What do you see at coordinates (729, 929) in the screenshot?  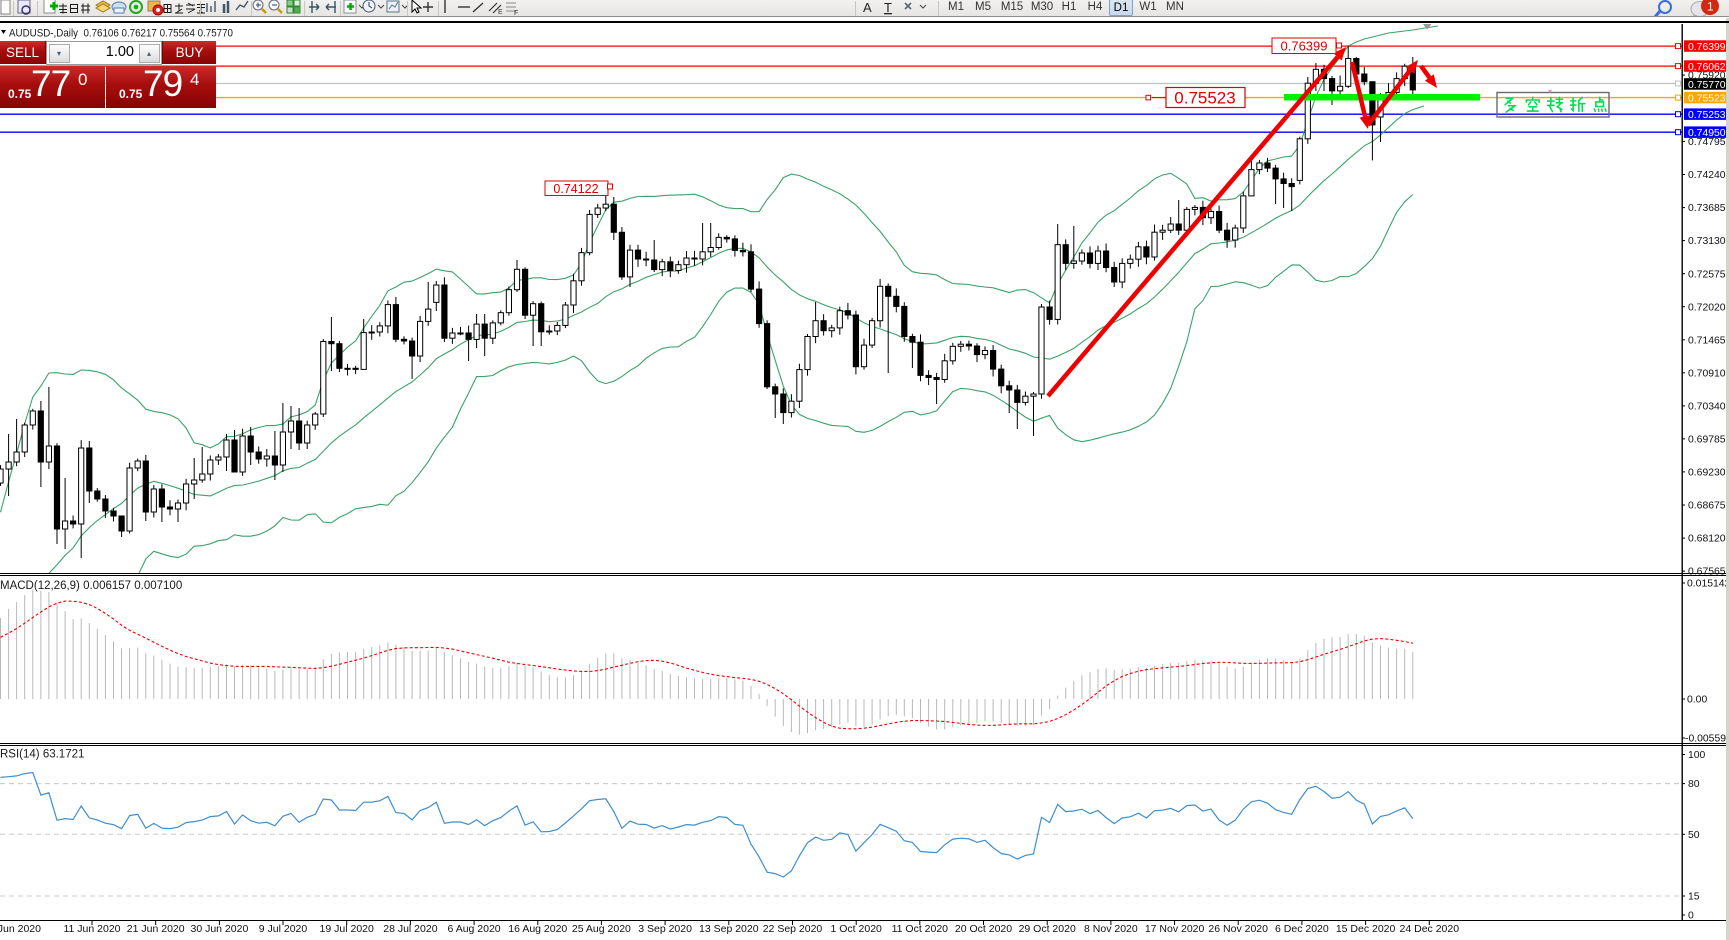 I see `svg-text: 13 Sep 2020` at bounding box center [729, 929].